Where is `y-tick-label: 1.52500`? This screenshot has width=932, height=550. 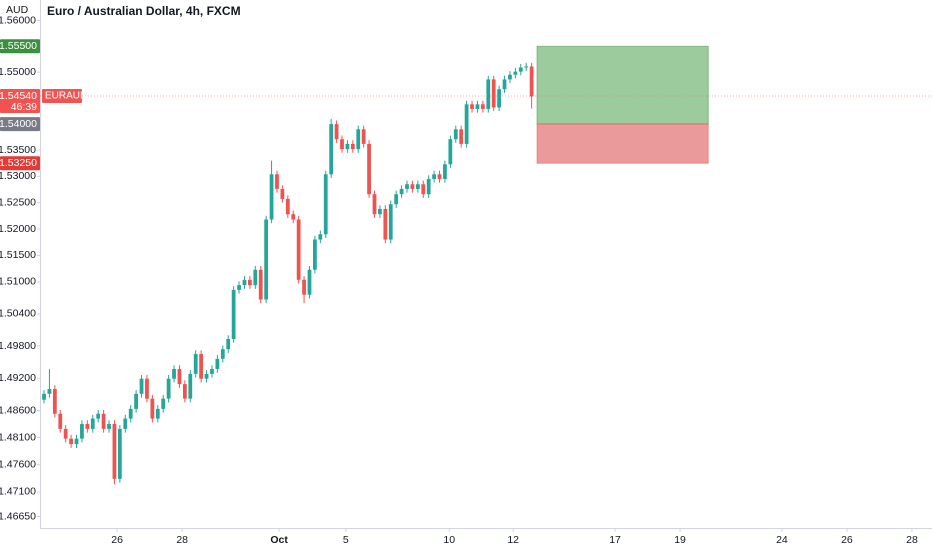 y-tick-label: 1.52500 is located at coordinates (18, 202).